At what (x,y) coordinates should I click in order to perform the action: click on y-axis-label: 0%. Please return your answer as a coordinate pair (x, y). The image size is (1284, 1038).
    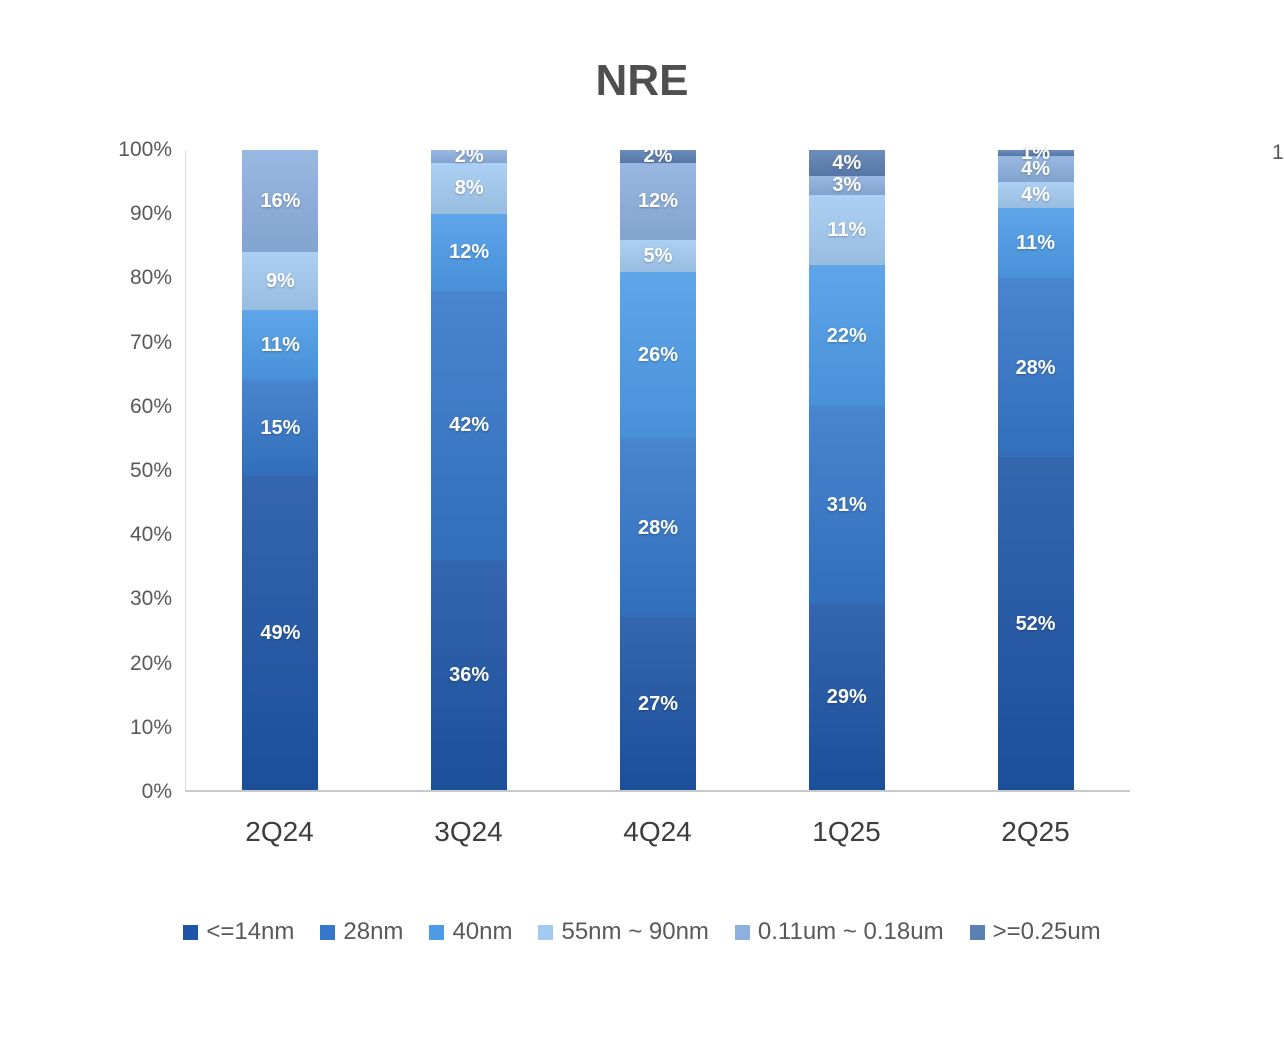
    Looking at the image, I should click on (156, 791).